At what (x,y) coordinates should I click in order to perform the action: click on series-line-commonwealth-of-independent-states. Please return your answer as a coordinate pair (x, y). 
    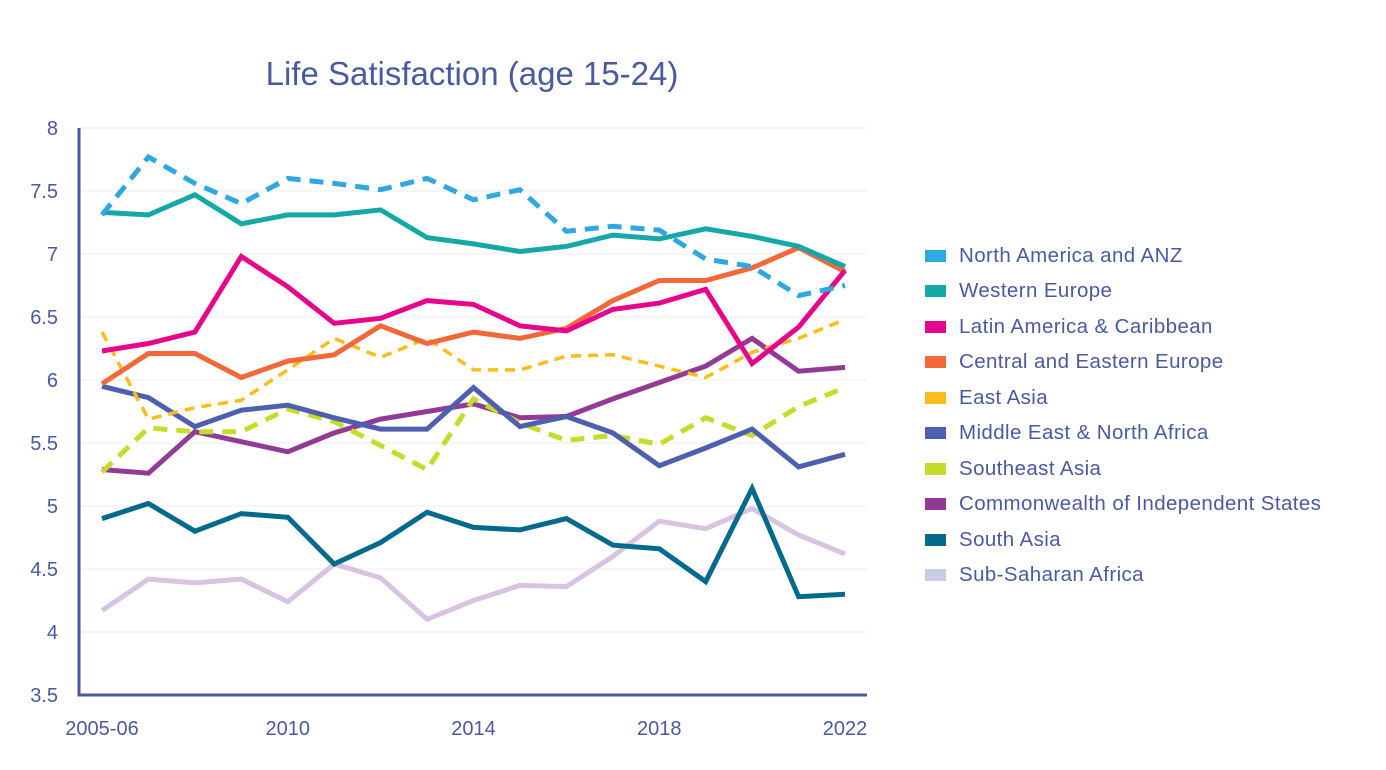
    Looking at the image, I should click on (473, 405).